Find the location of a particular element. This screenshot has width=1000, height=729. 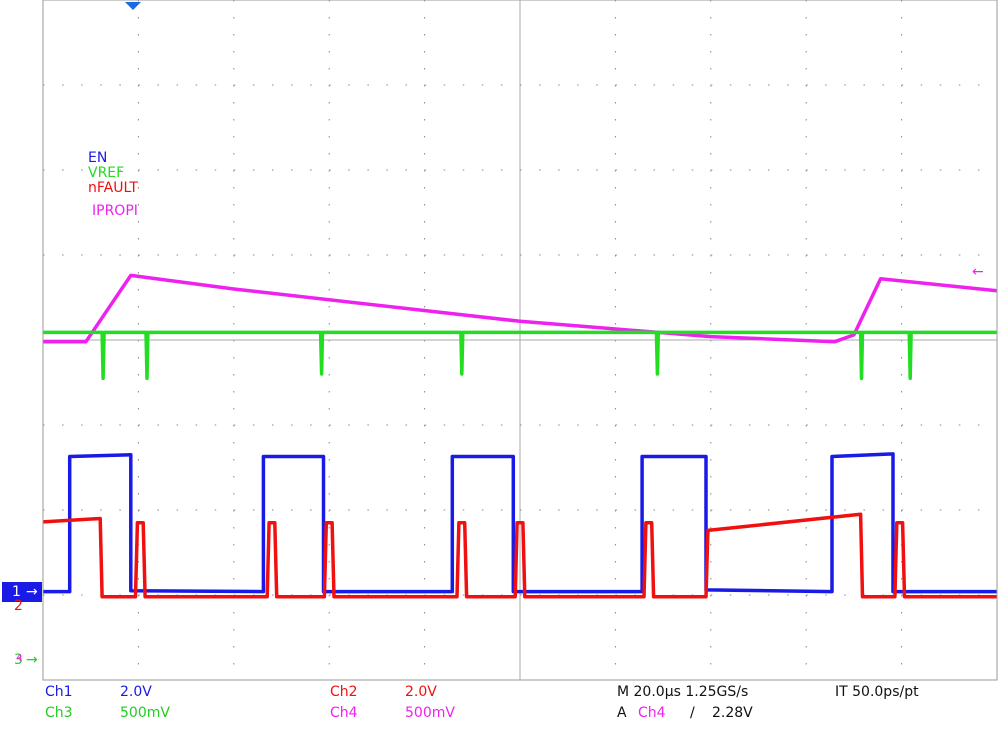

ch4-label: Ch4 is located at coordinates (344, 713).